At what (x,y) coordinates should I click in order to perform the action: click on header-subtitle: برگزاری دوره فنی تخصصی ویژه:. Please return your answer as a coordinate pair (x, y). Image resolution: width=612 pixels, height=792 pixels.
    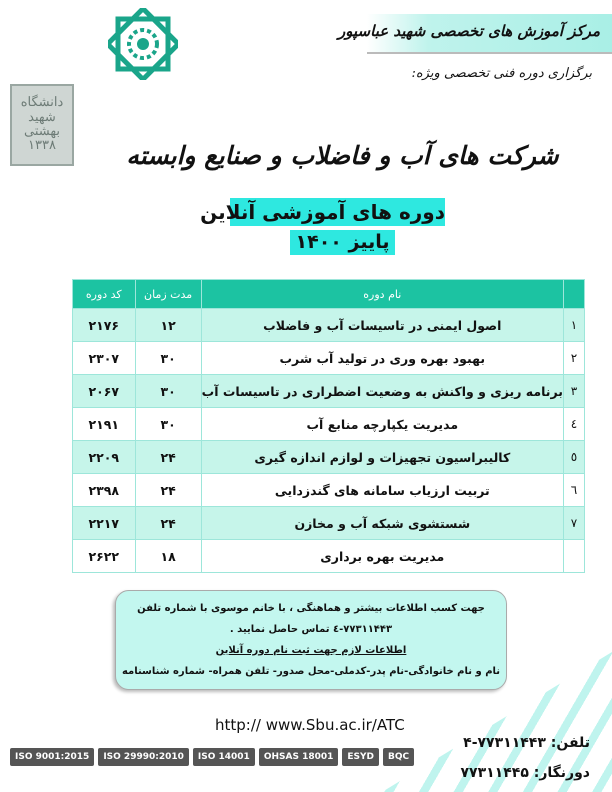
    Looking at the image, I should click on (501, 73).